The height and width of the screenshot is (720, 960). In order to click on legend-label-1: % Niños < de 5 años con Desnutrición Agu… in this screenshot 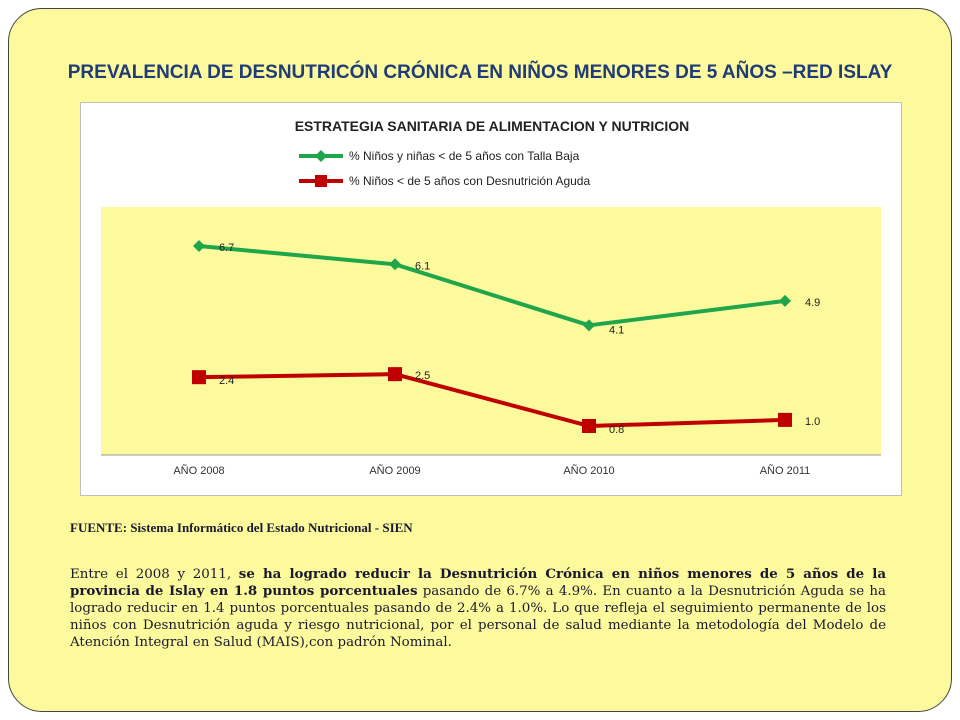, I will do `click(469, 181)`.